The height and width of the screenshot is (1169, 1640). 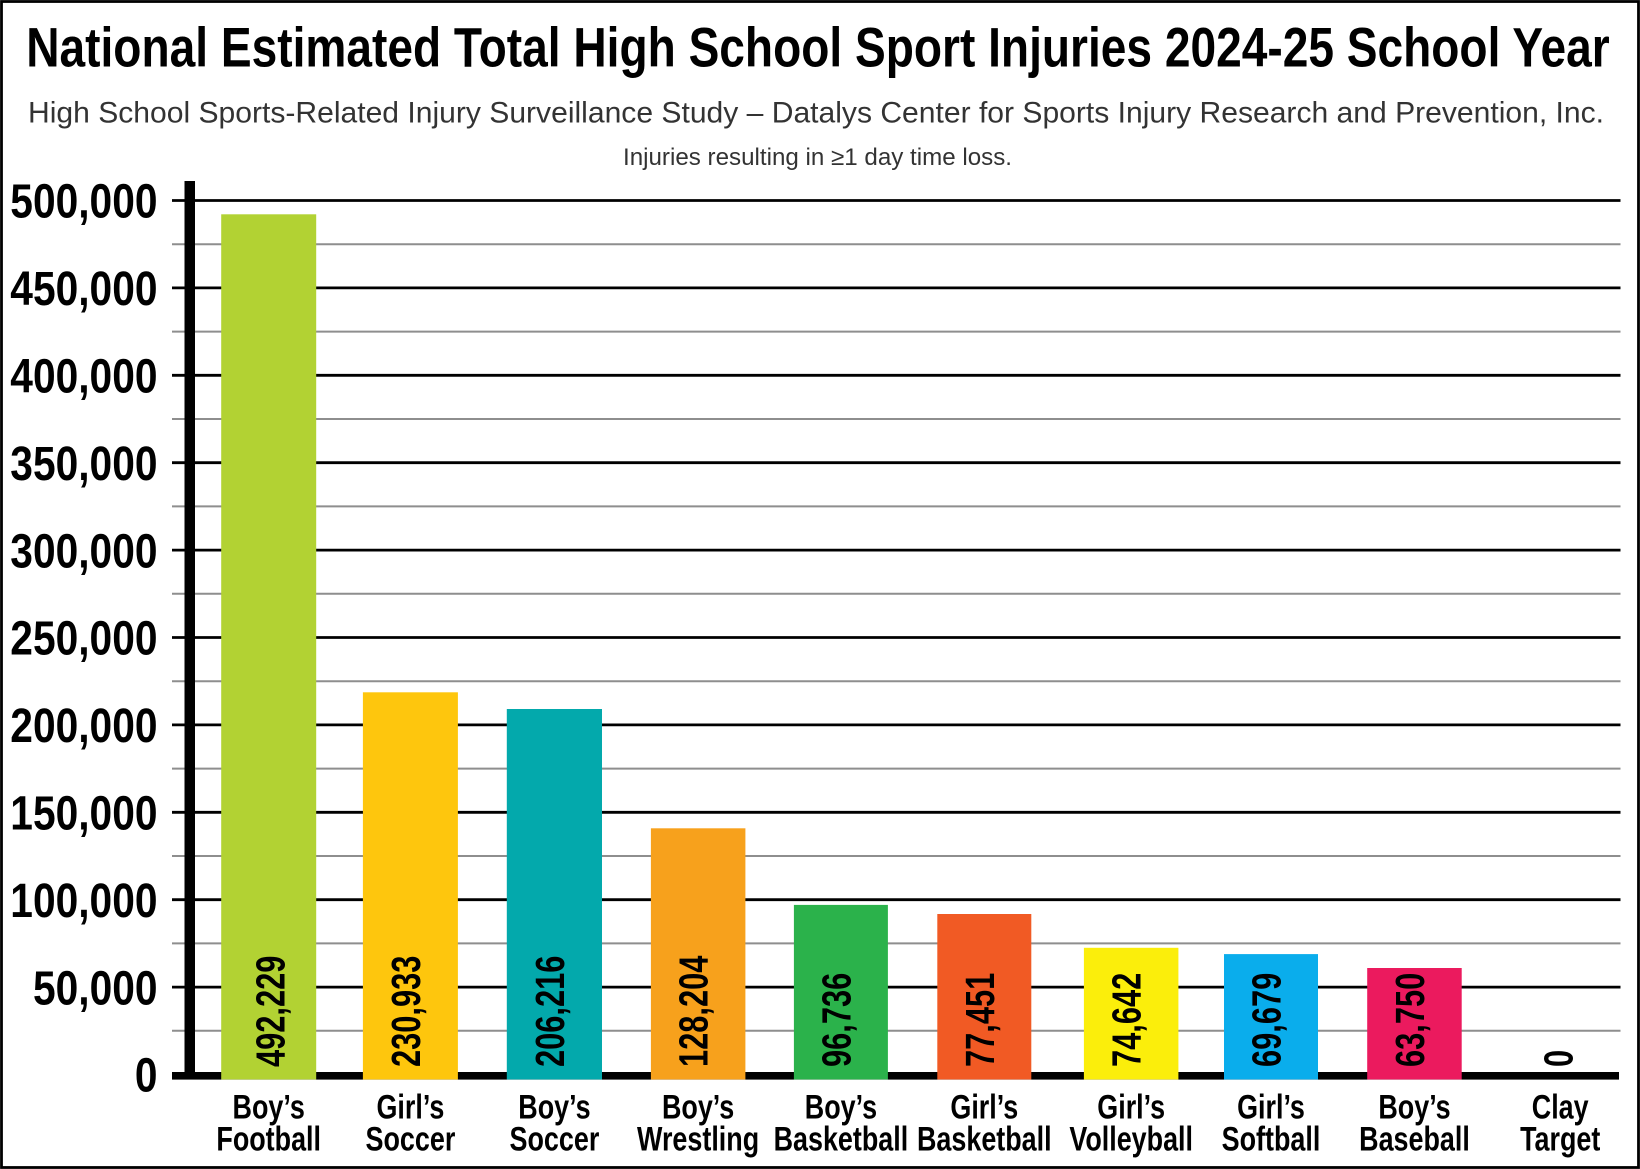 I want to click on svg-text: 500,000, so click(x=83, y=202).